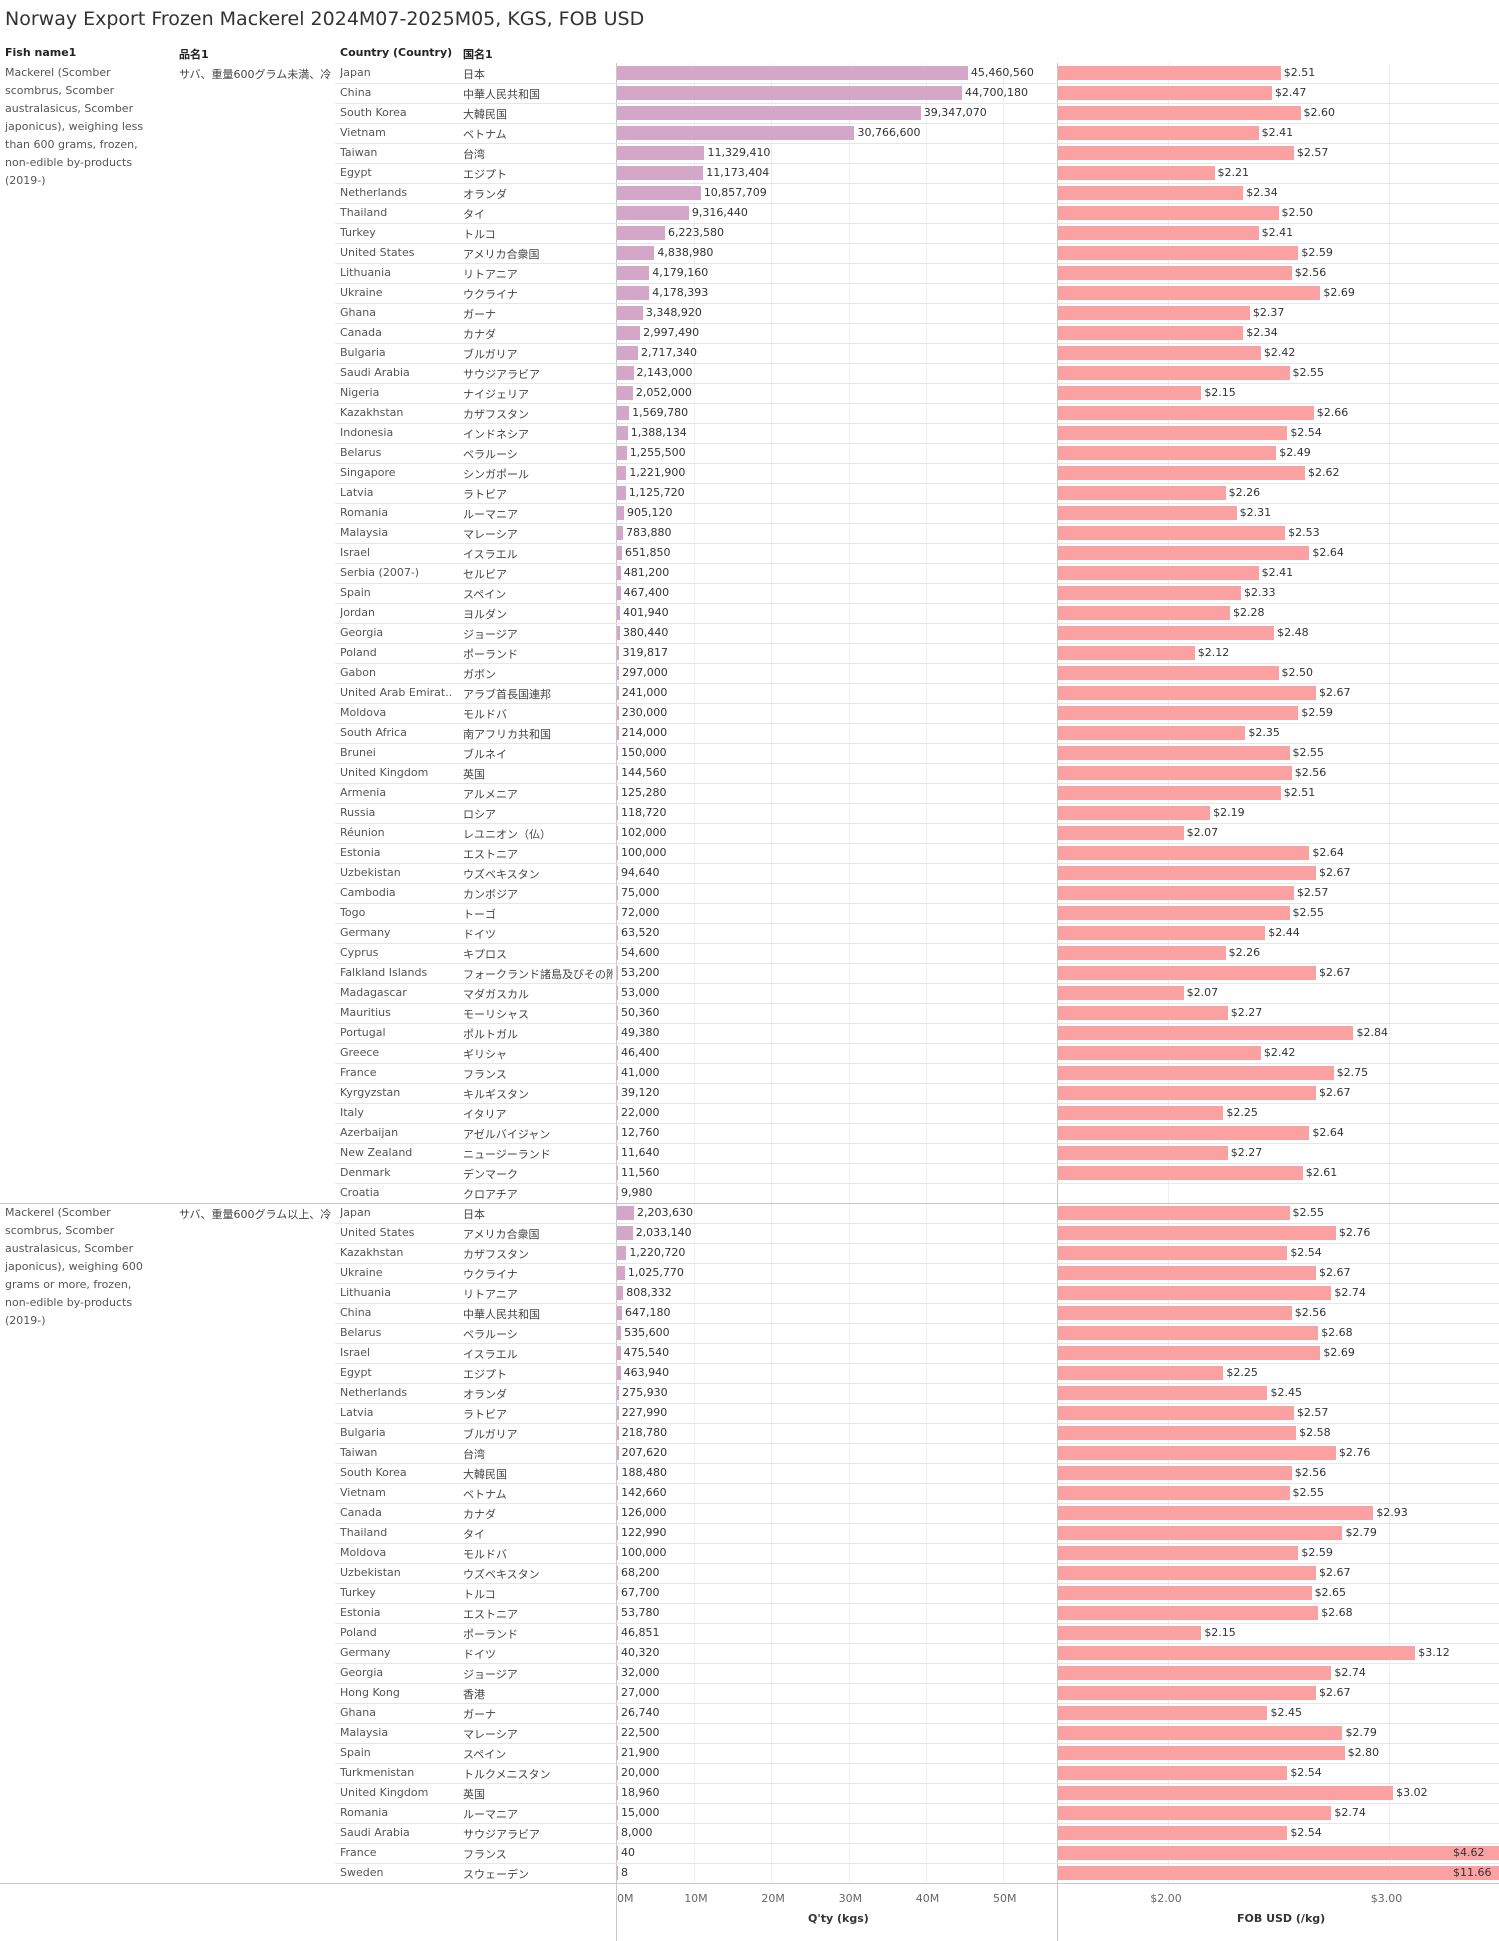  Describe the element at coordinates (490, 294) in the screenshot. I see `kokumei-label: ウクライナ` at that location.